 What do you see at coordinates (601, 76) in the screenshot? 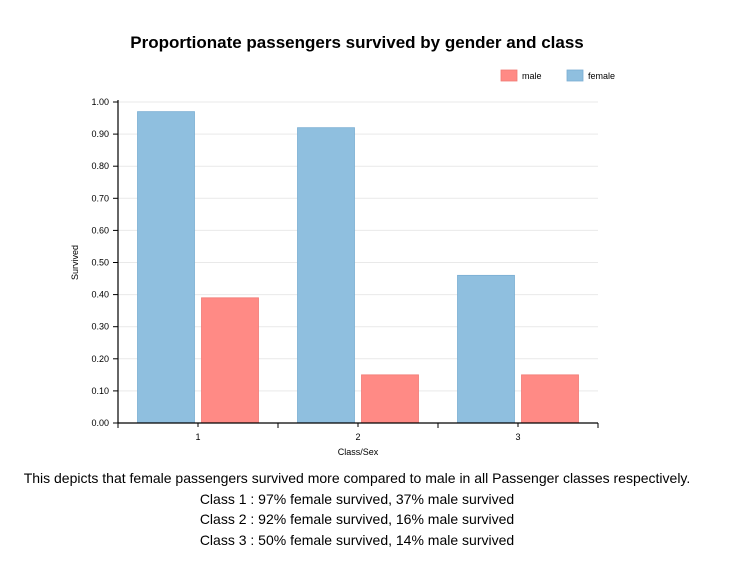
I see `legend-label-female: female` at bounding box center [601, 76].